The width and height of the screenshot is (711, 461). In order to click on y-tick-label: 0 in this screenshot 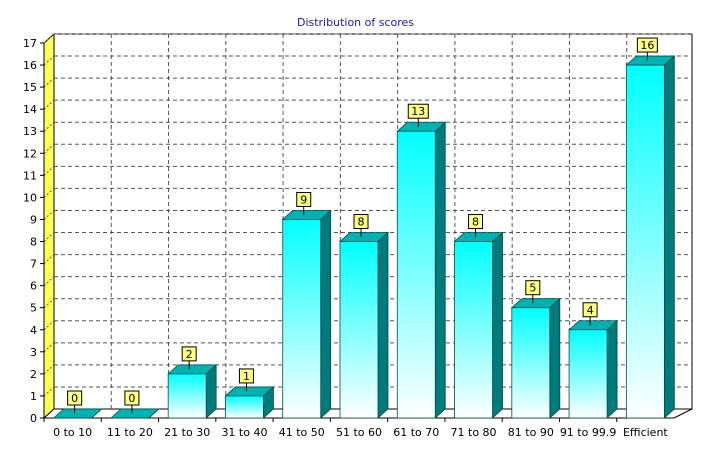, I will do `click(33, 418)`.